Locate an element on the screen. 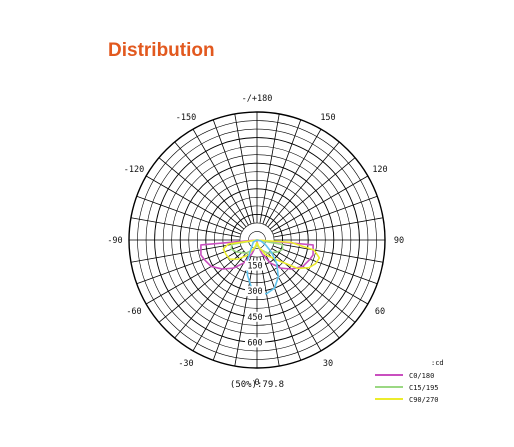  angle-label: -30 is located at coordinates (185, 364).